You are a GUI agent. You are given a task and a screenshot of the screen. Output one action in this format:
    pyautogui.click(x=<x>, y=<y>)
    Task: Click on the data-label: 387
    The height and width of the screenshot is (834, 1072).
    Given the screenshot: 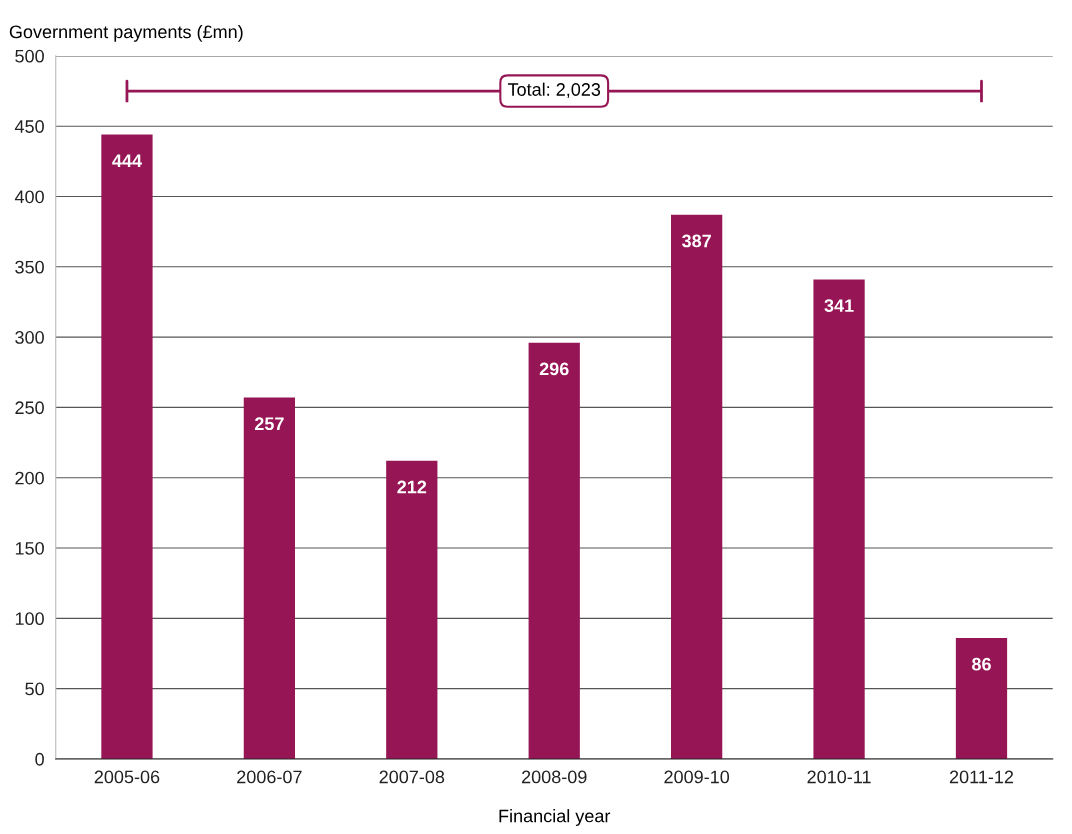 What is the action you would take?
    pyautogui.click(x=696, y=241)
    